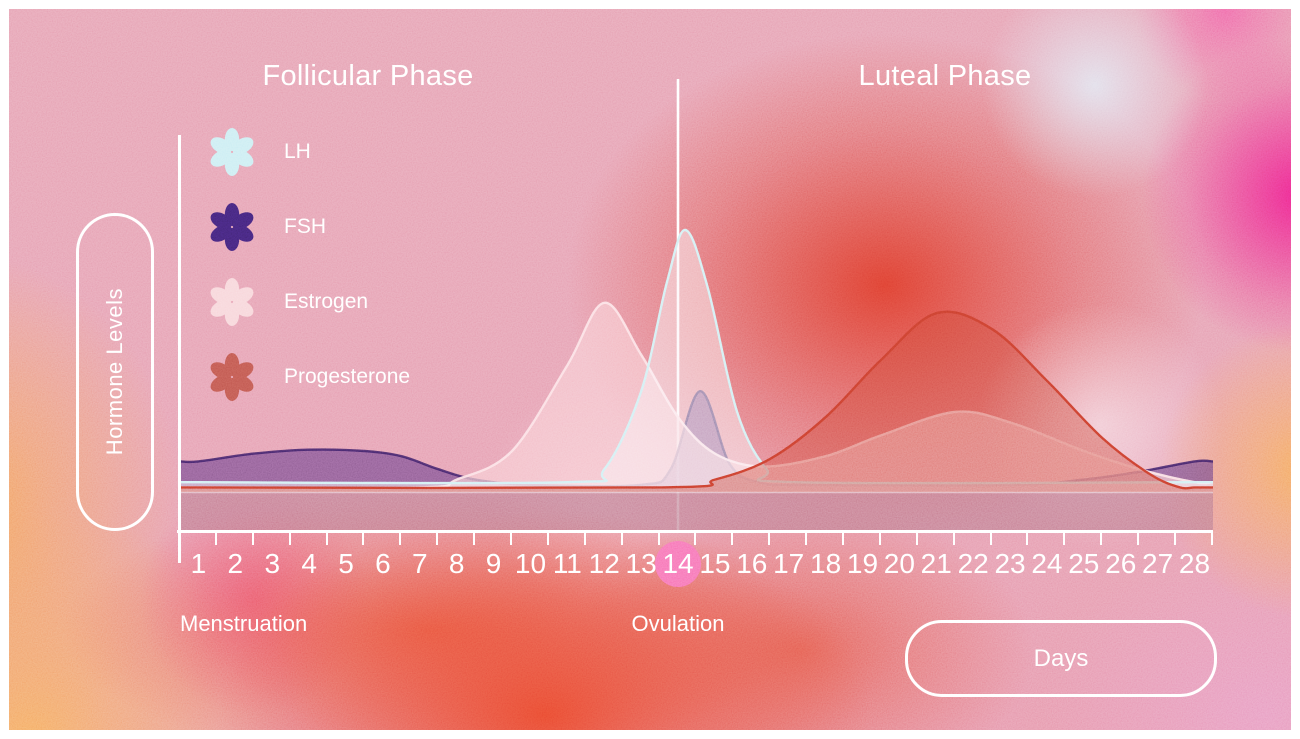  What do you see at coordinates (198, 563) in the screenshot?
I see `day-cell-1: 1` at bounding box center [198, 563].